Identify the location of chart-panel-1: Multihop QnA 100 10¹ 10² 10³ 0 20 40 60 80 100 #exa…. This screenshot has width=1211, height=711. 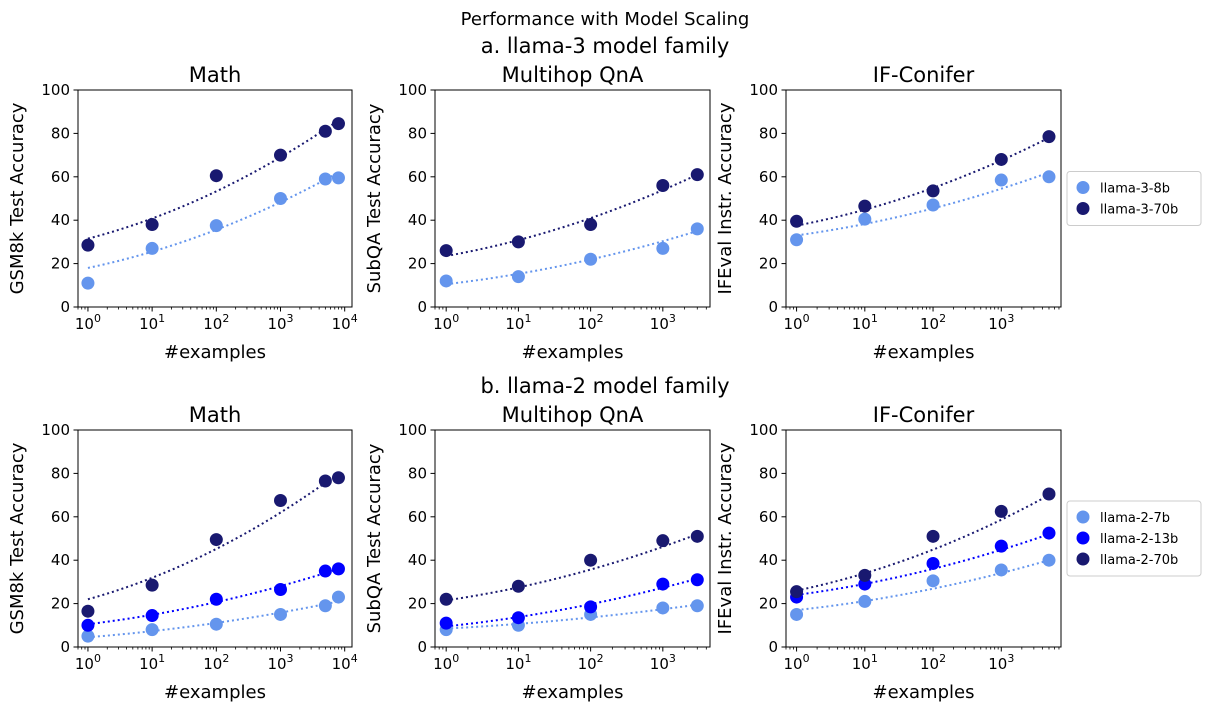
(537, 213).